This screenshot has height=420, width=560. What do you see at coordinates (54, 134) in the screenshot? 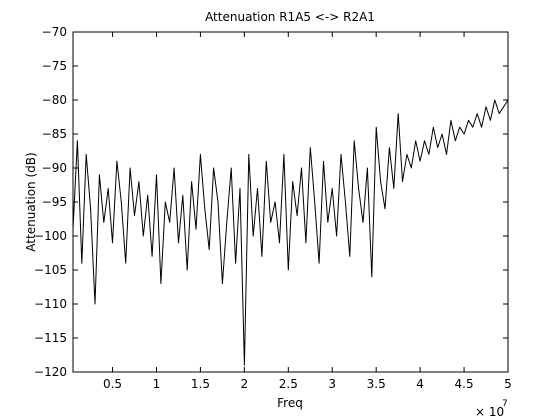
I see `y-tick-label: −85` at bounding box center [54, 134].